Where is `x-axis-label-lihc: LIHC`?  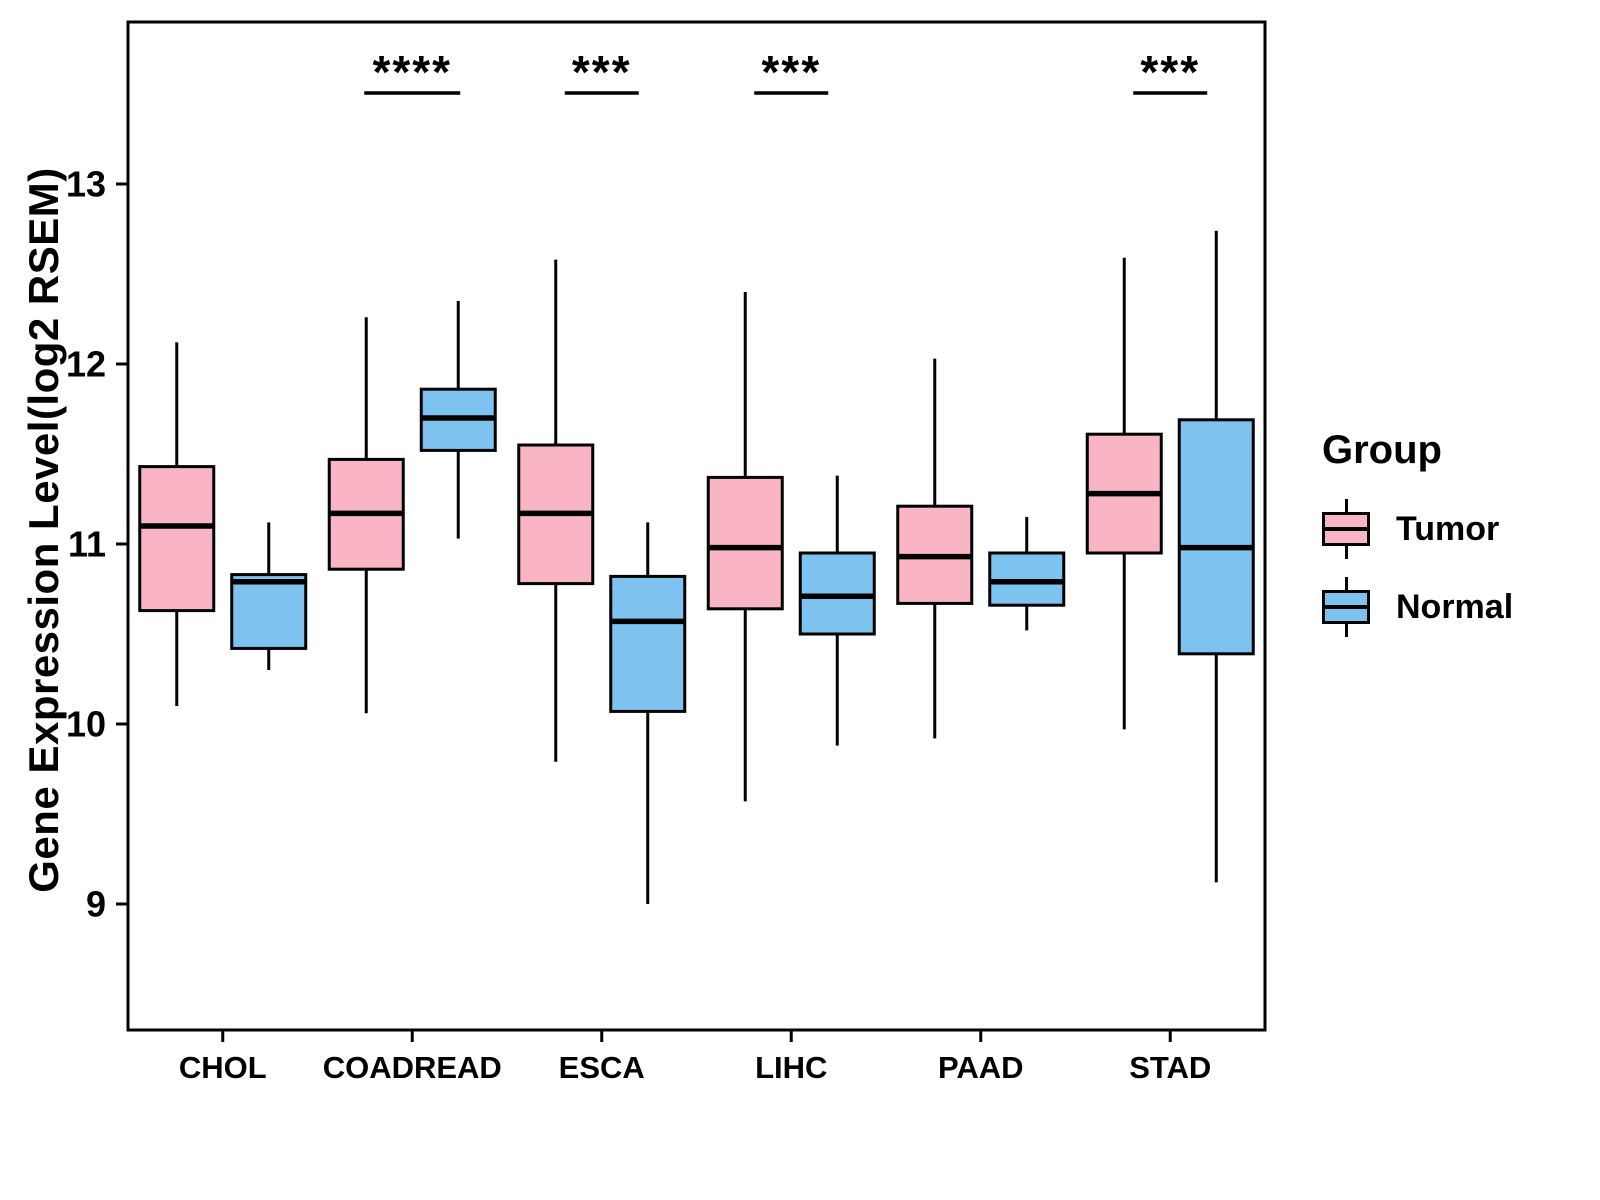 x-axis-label-lihc: LIHC is located at coordinates (791, 1067).